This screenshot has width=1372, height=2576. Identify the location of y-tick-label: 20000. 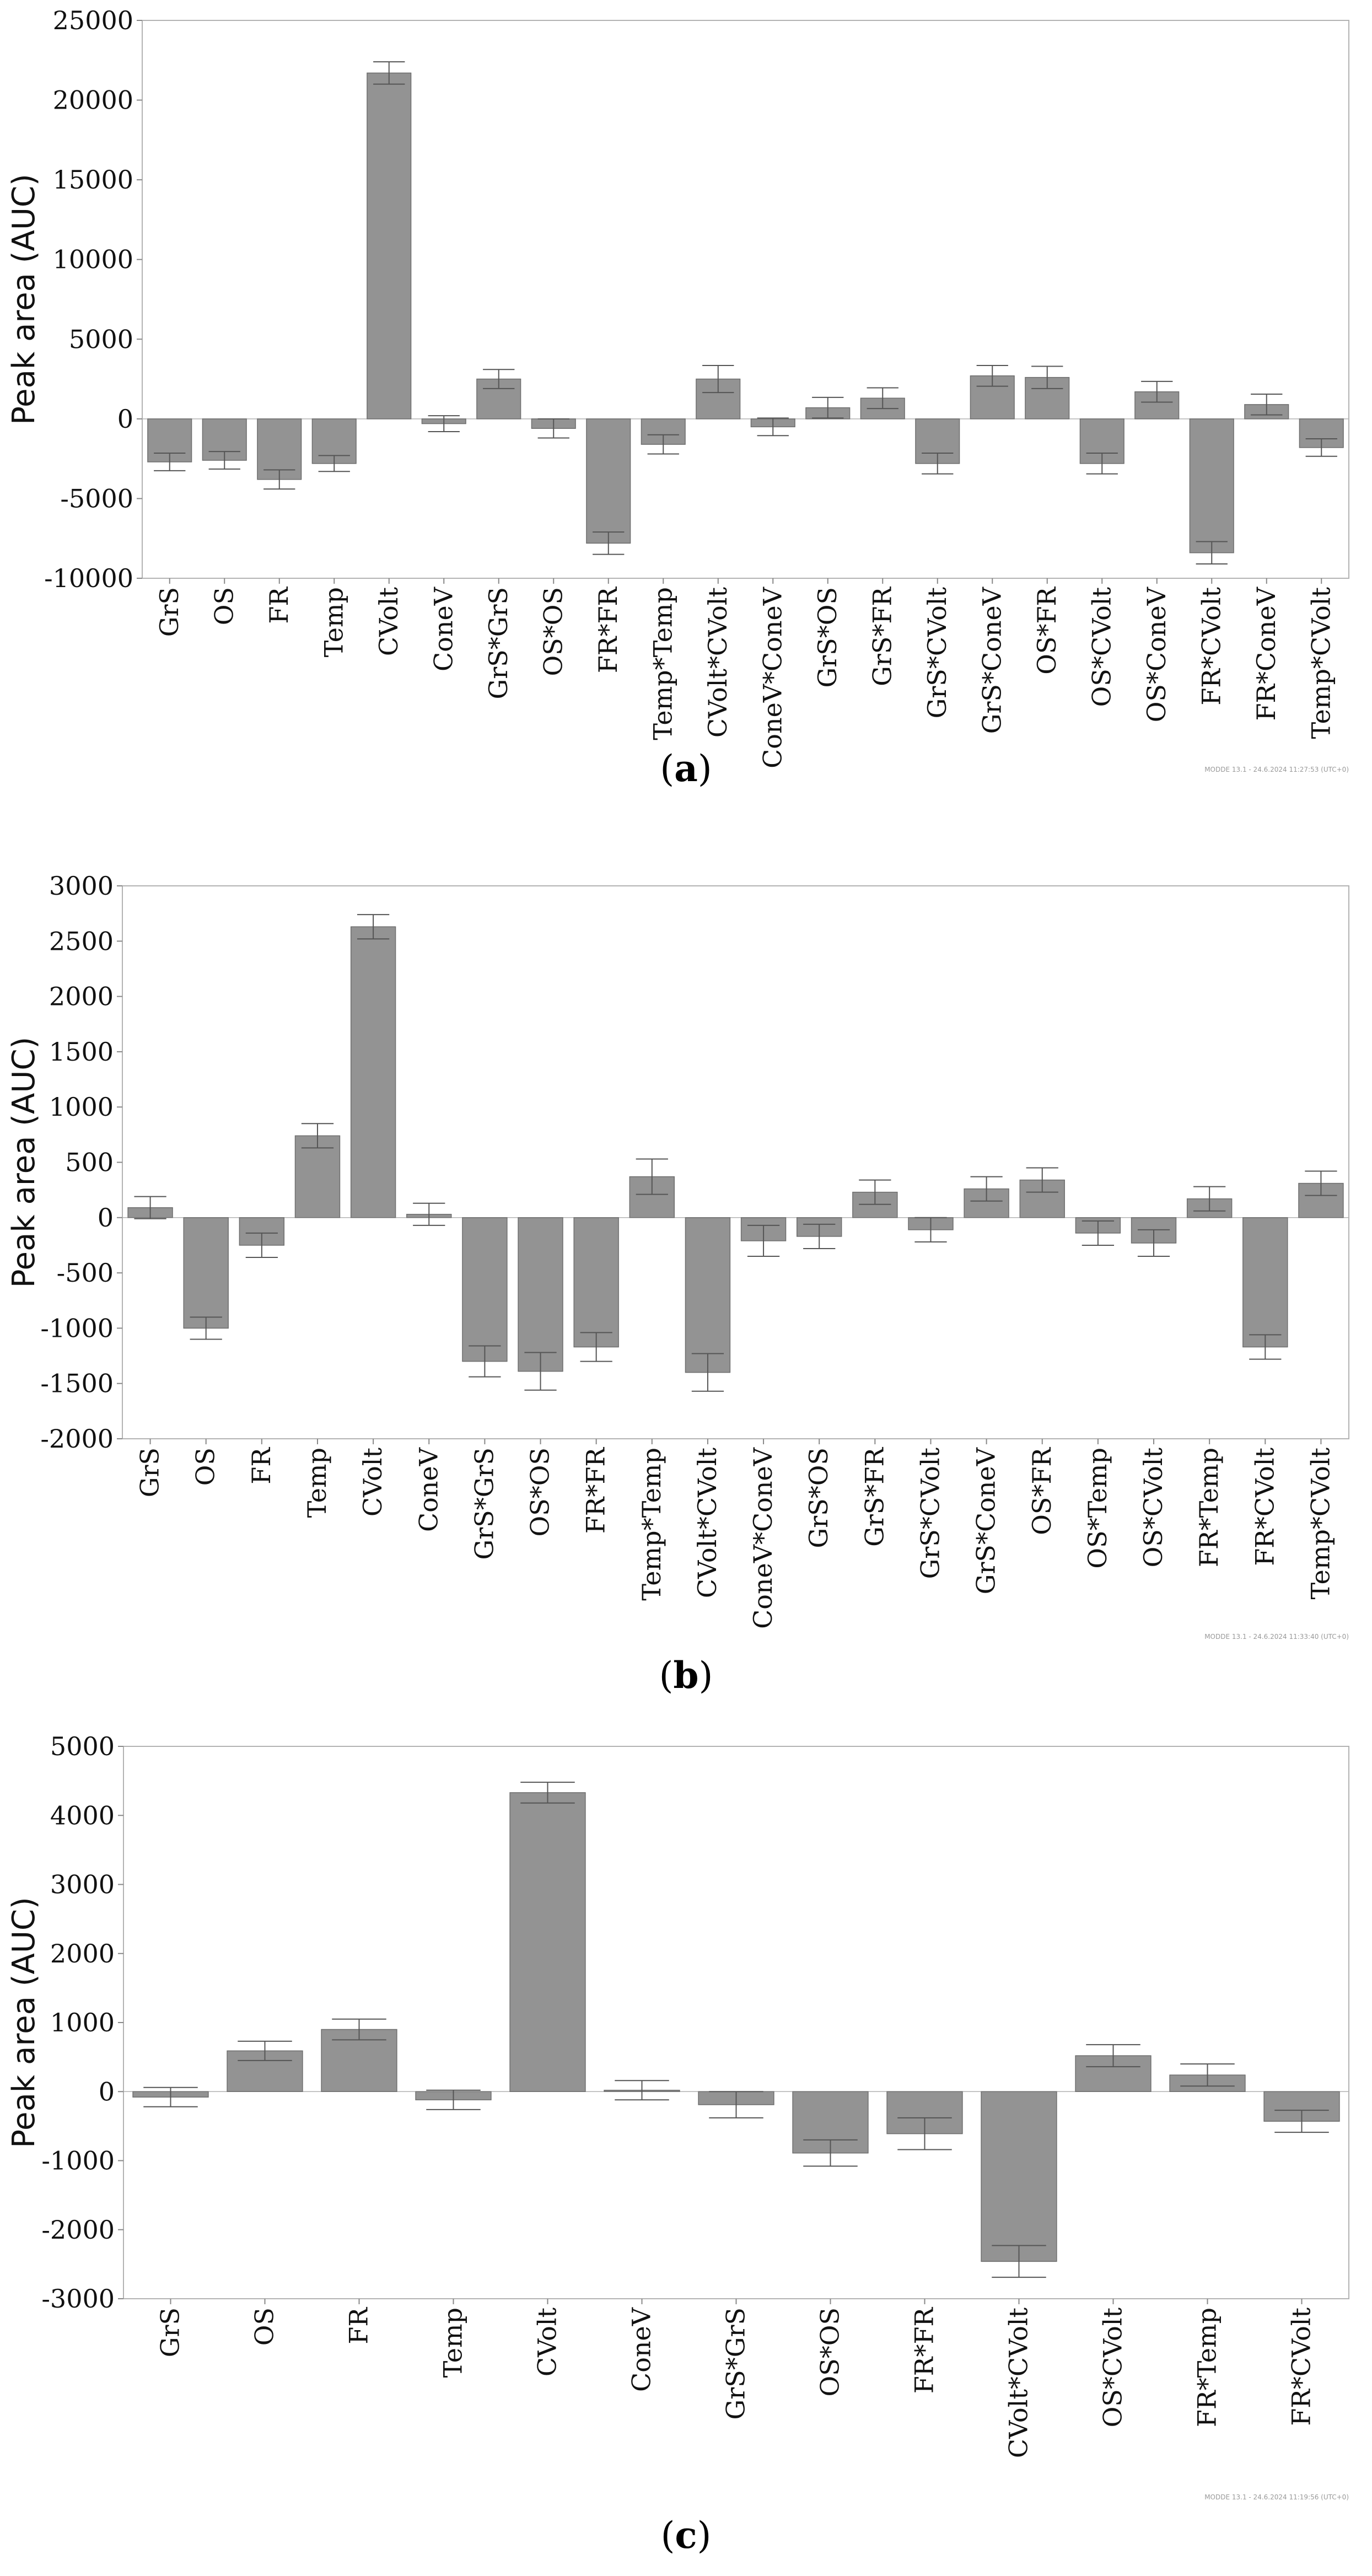
(93, 100).